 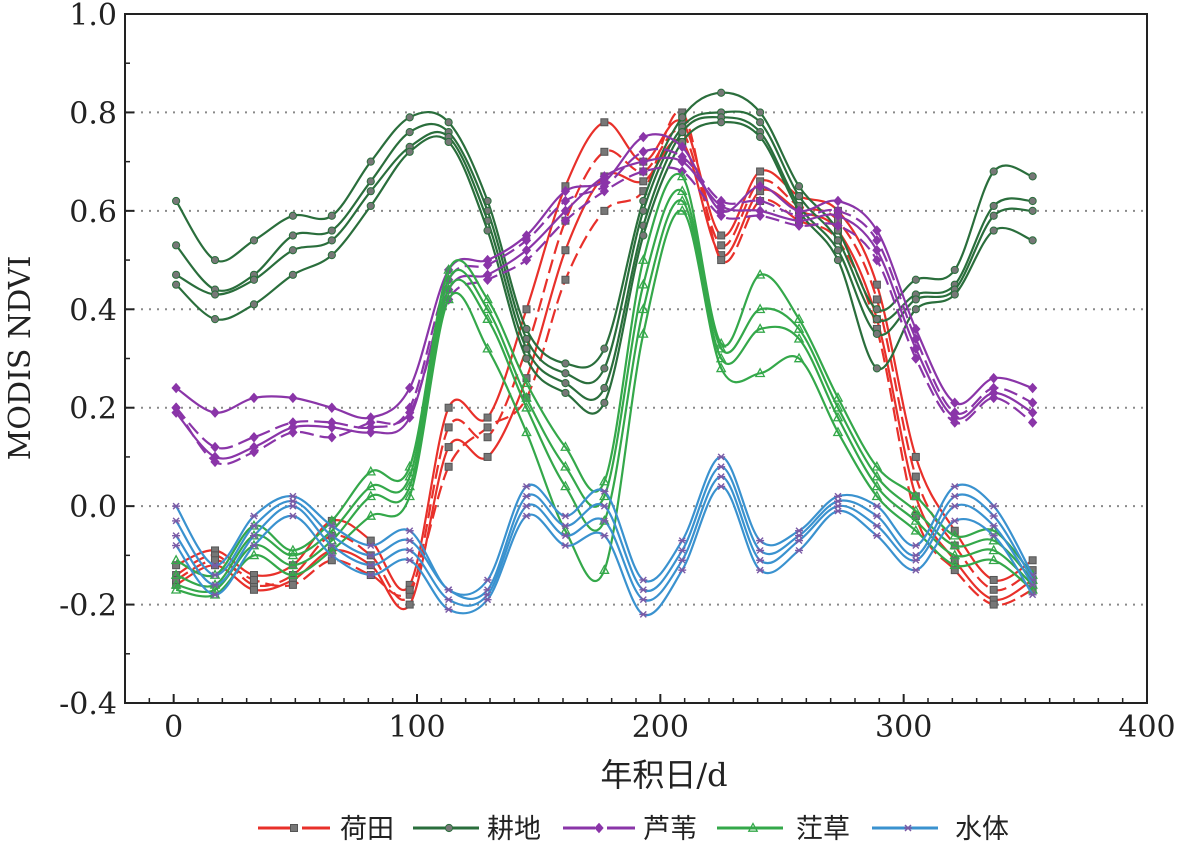 I want to click on x-tick-label: 300, so click(x=903, y=727).